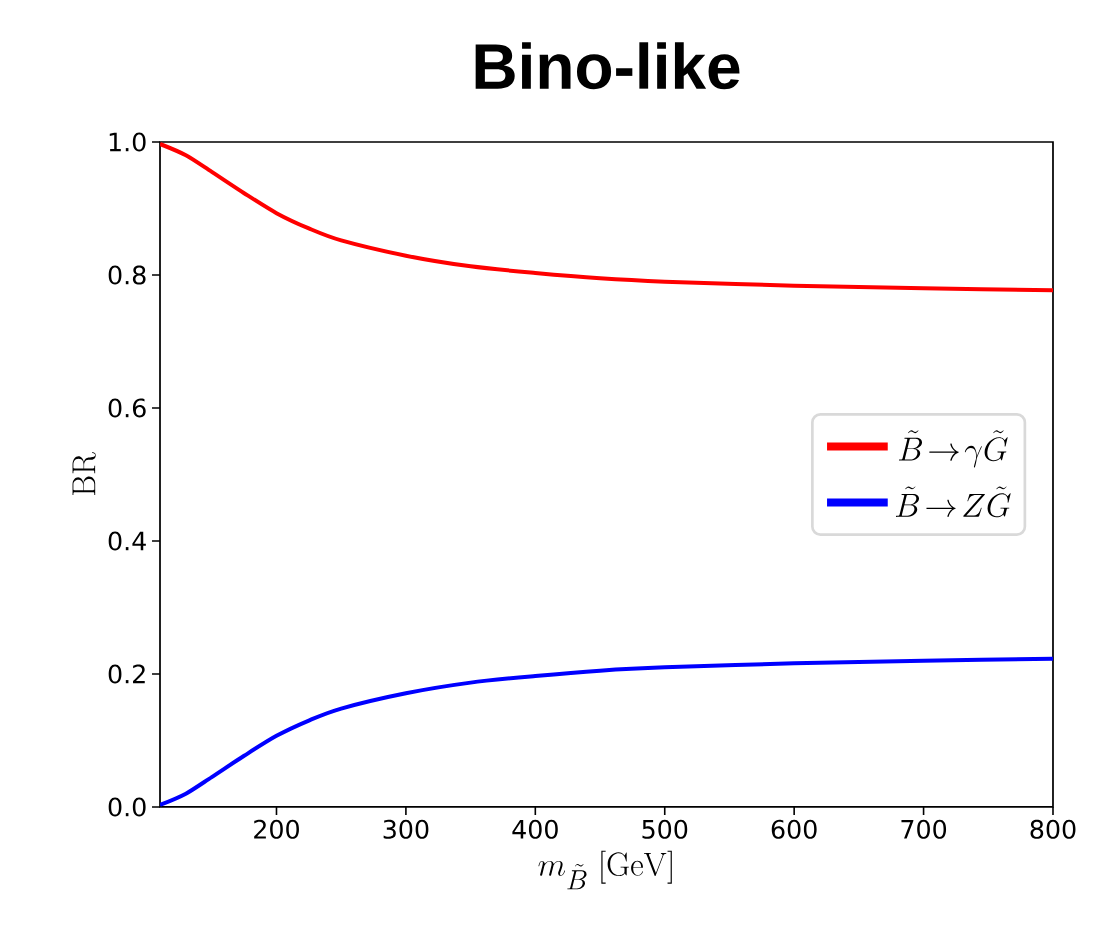  What do you see at coordinates (924, 829) in the screenshot?
I see `x-tick-label: 700` at bounding box center [924, 829].